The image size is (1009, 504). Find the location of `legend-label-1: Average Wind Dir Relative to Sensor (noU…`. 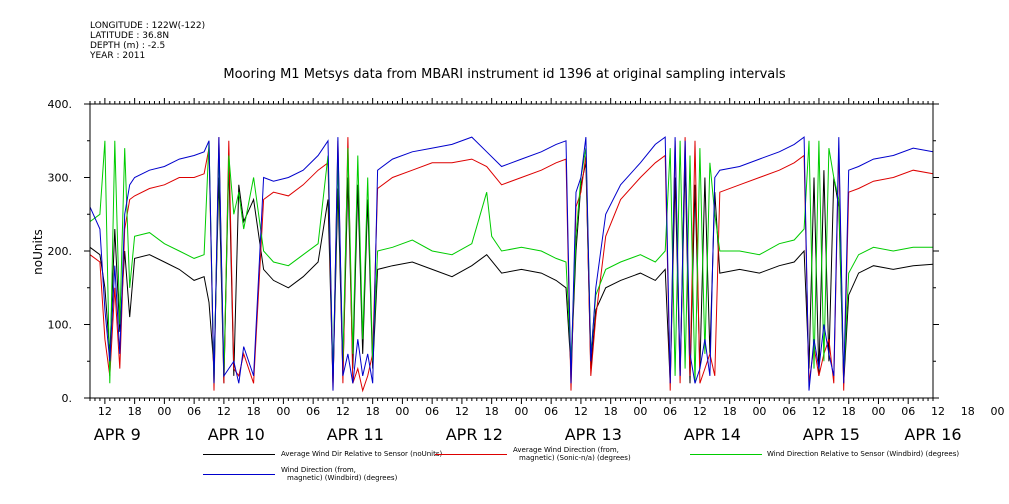

legend-label-1: Average Wind Dir Relative to Sensor (noU… is located at coordinates (362, 454).